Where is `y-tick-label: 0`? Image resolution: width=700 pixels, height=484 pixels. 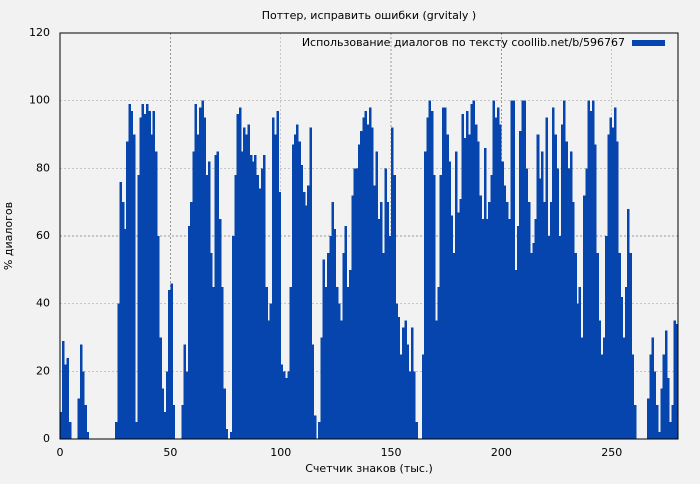 y-tick-label: 0 is located at coordinates (46, 438).